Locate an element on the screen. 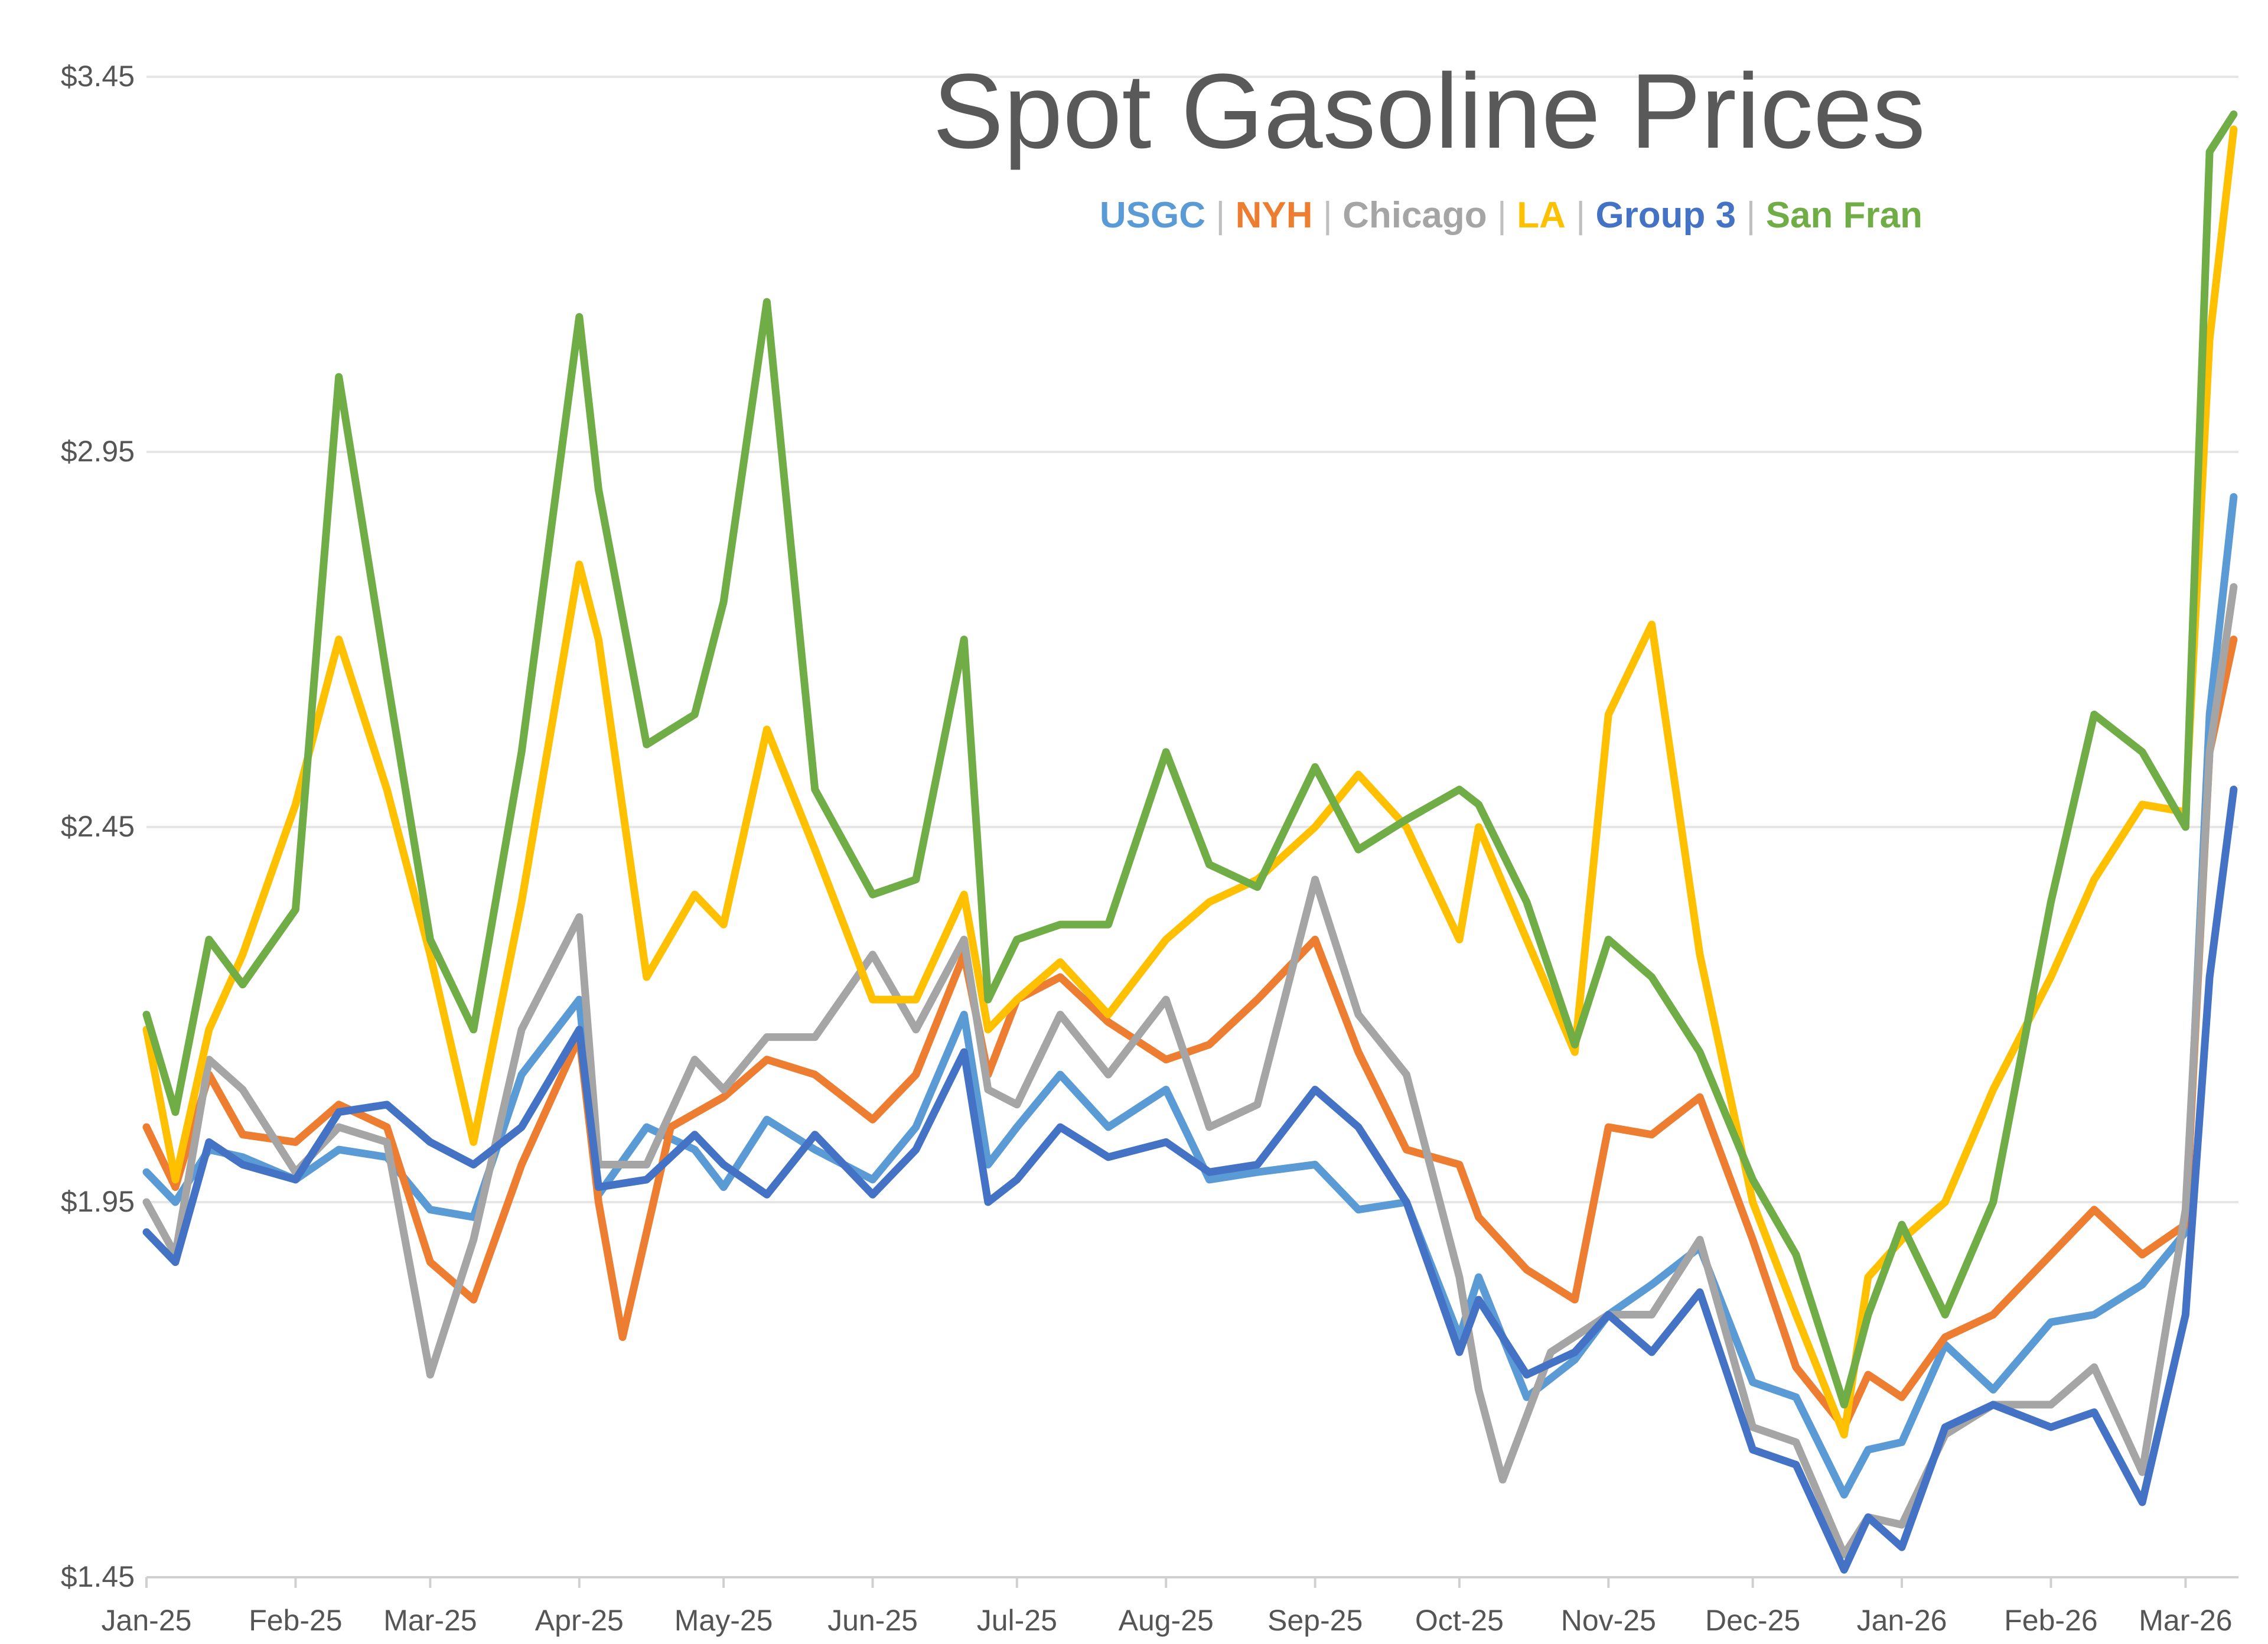 This screenshot has height=1644, width=2268. x-tick-label: Oct-25 is located at coordinates (1459, 1620).